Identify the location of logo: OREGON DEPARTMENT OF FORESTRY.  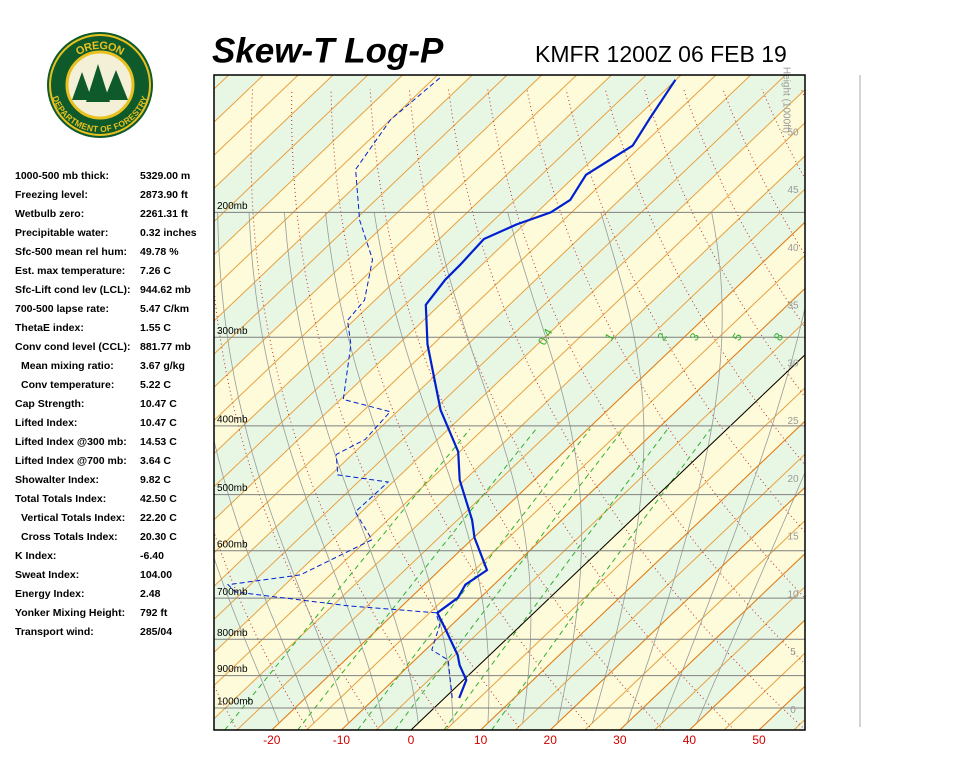
(100, 85).